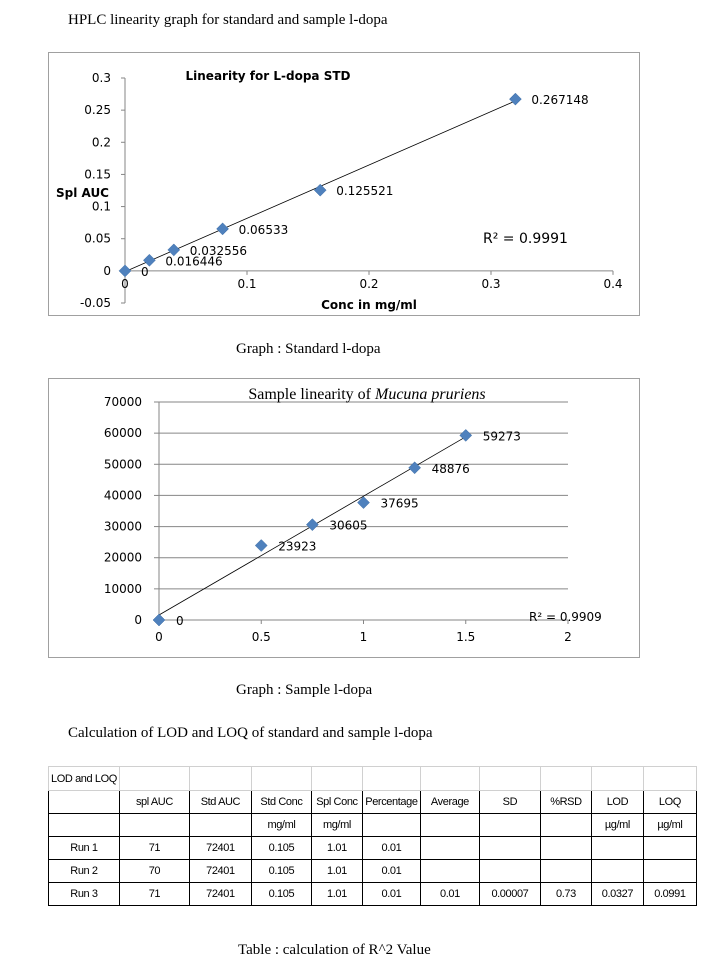 Image resolution: width=721 pixels, height=969 pixels. What do you see at coordinates (264, 230) in the screenshot?
I see `data-label: 0.06533` at bounding box center [264, 230].